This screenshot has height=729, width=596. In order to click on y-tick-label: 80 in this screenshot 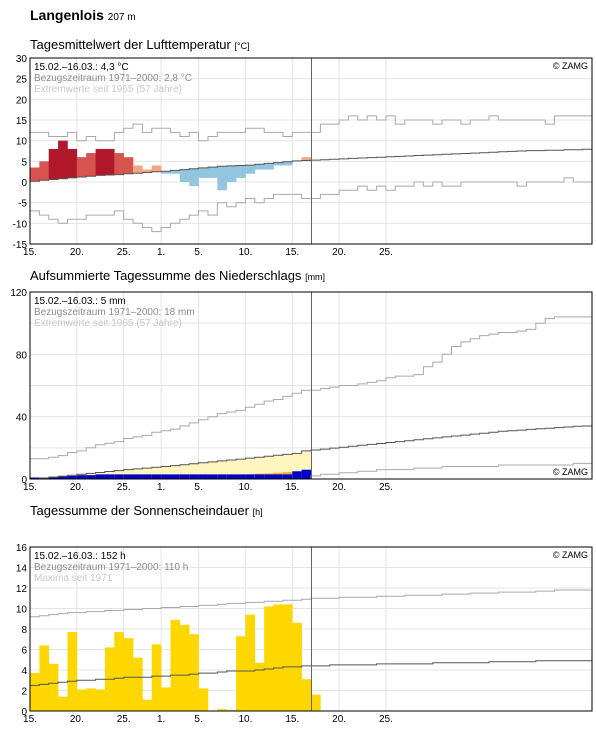, I will do `click(22, 355)`.